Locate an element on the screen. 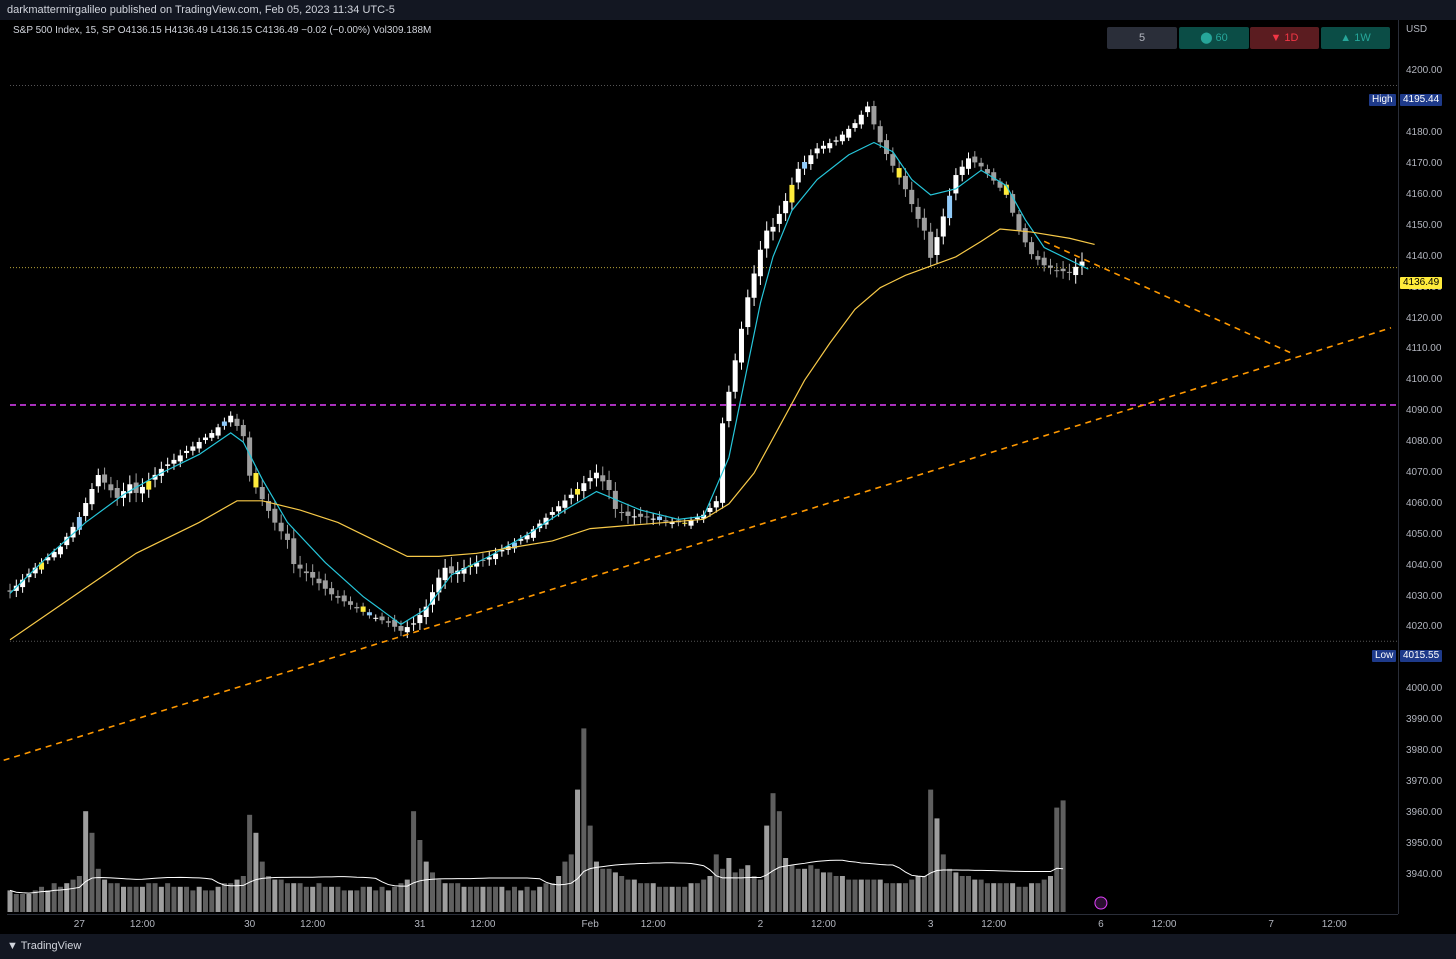  price-tick: 4110.00 is located at coordinates (1424, 349).